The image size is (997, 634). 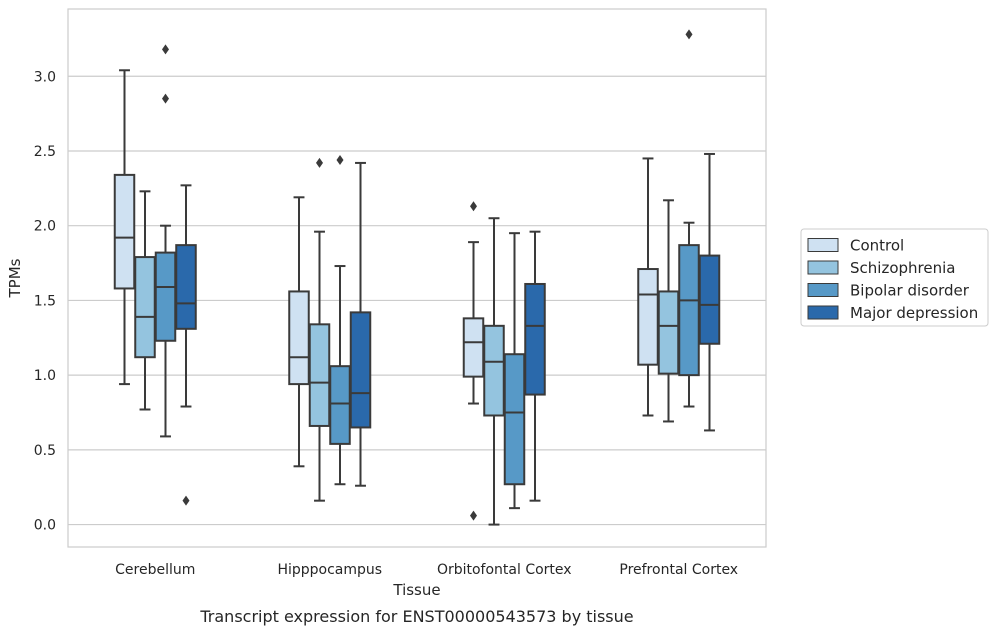 I want to click on y-tick-label: 0.5, so click(x=45, y=451).